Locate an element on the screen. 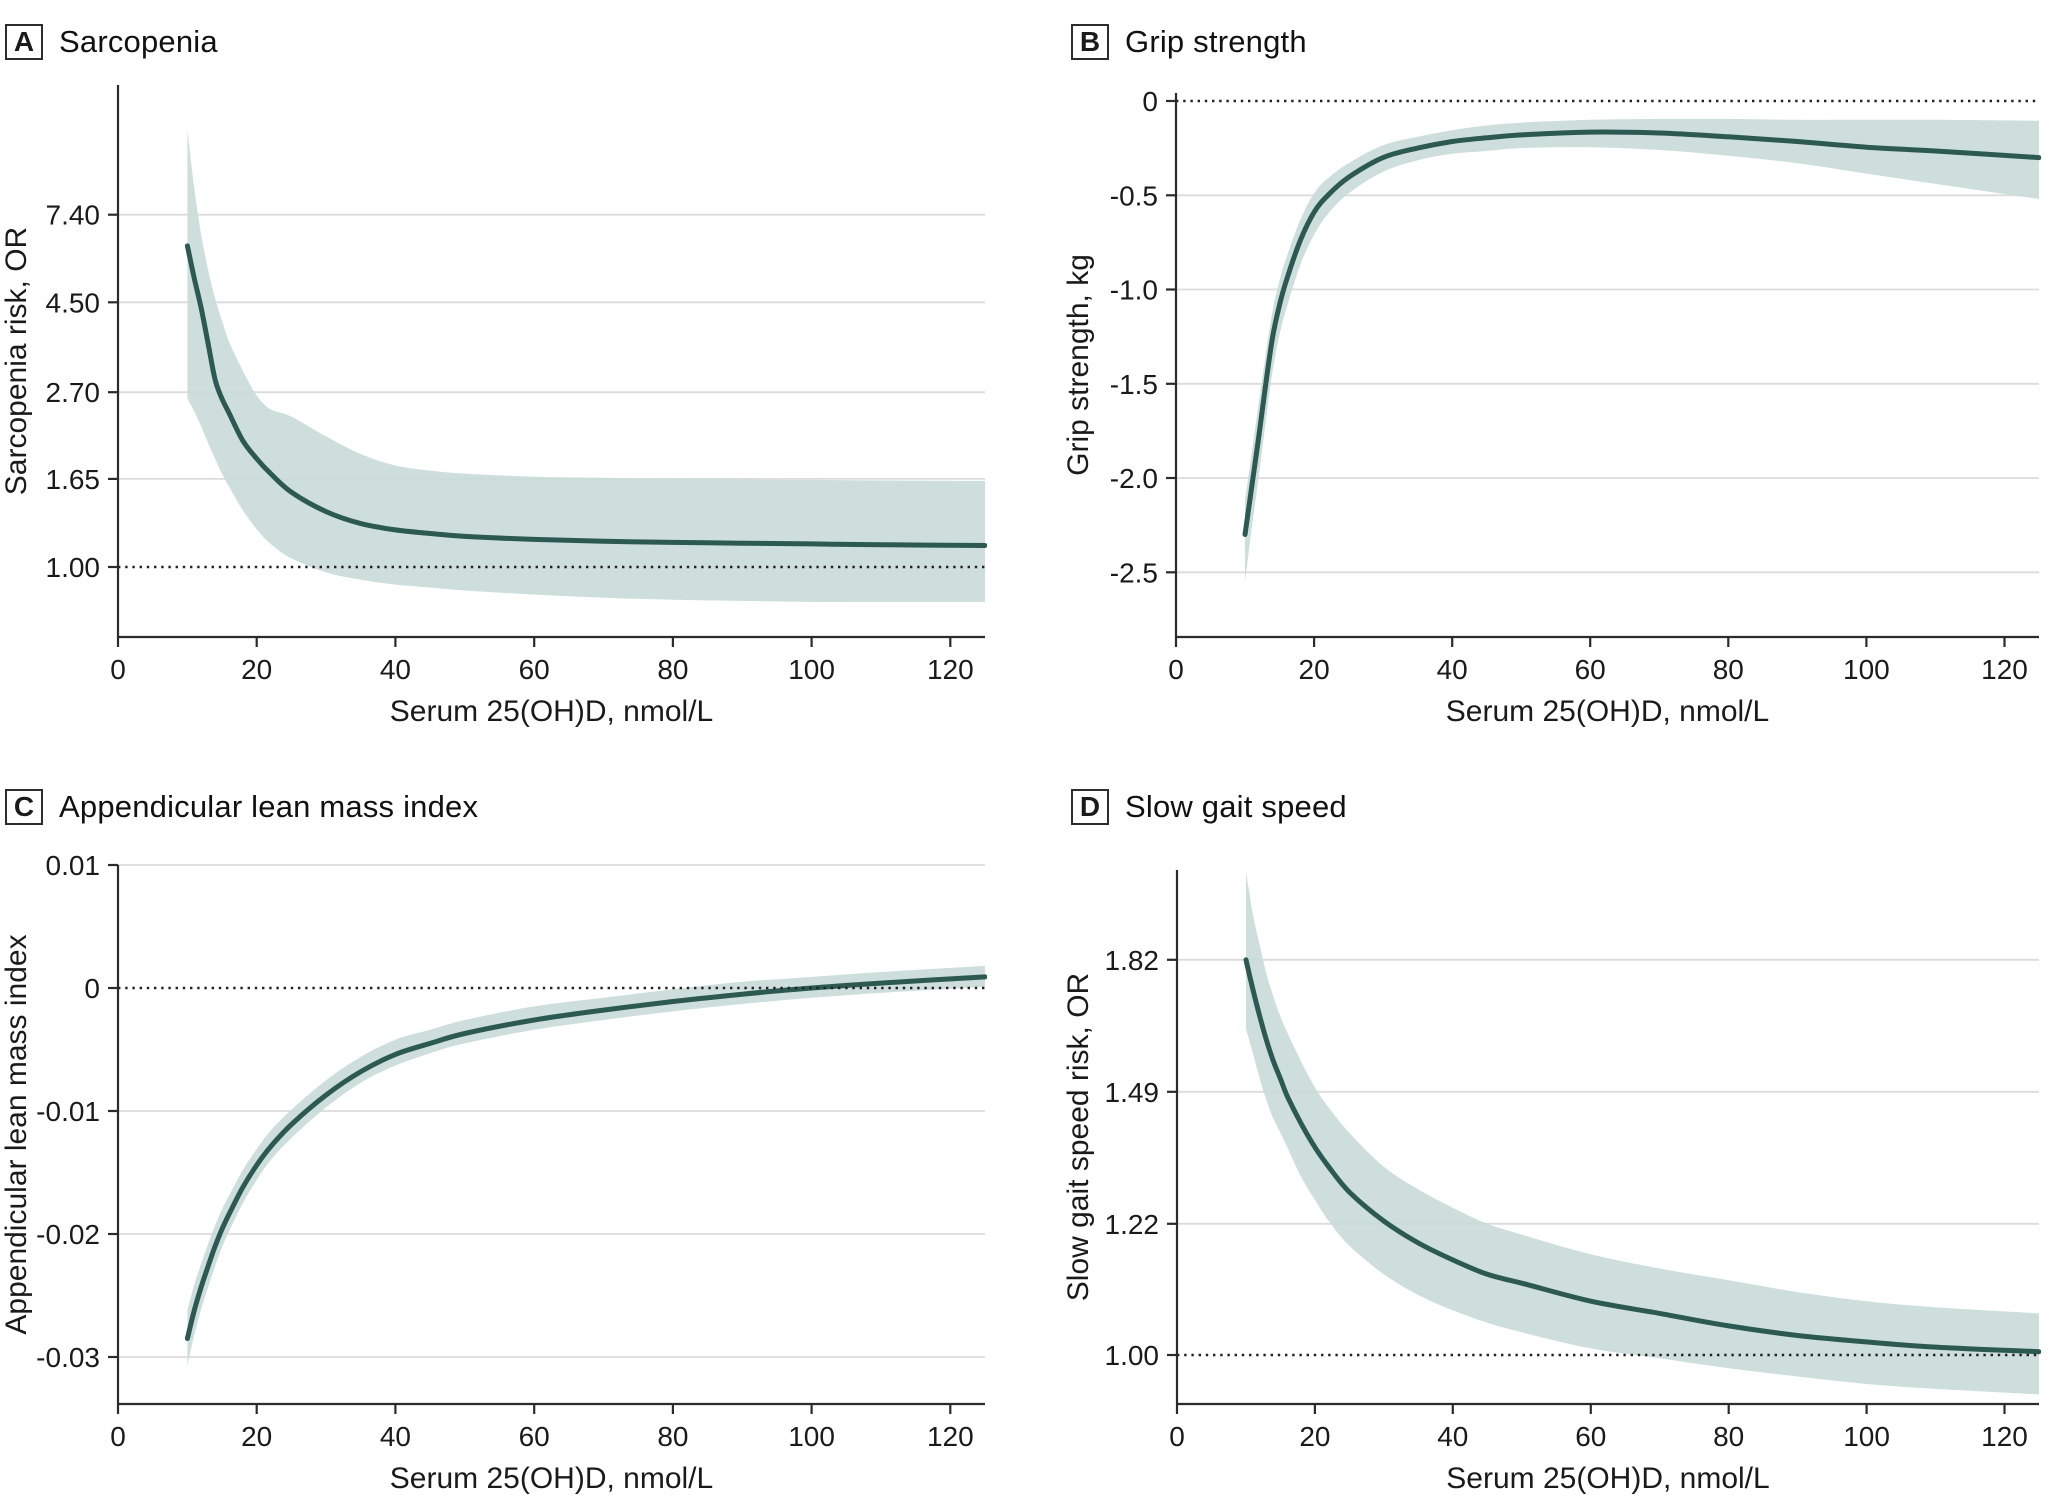  y-axis-label: Grip strength, kg is located at coordinates (1078, 365).